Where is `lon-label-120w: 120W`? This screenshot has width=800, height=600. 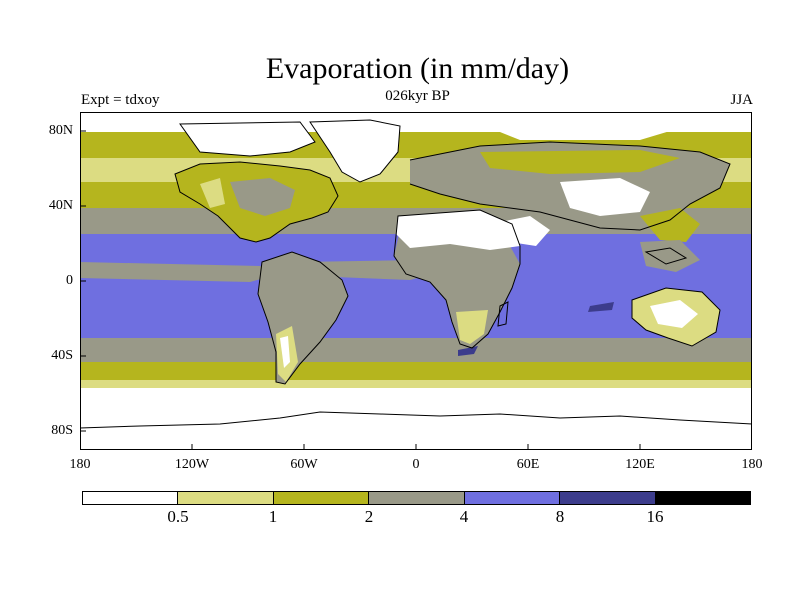
lon-label-120w: 120W is located at coordinates (192, 464).